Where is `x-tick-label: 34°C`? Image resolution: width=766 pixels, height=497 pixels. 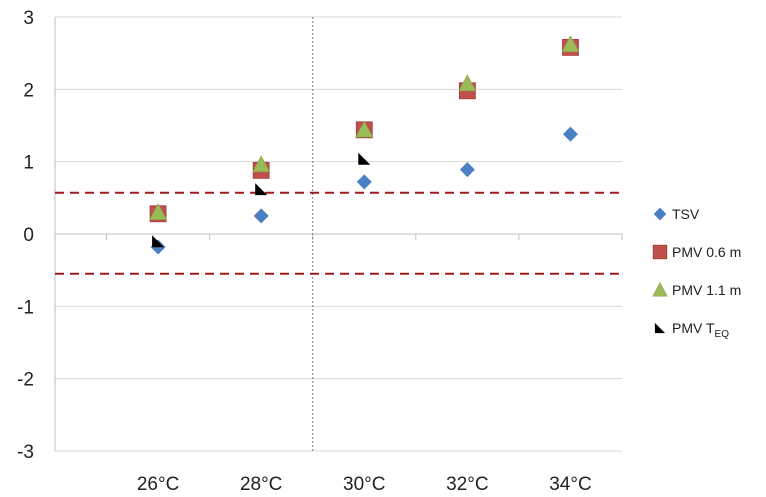 x-tick-label: 34°C is located at coordinates (570, 484).